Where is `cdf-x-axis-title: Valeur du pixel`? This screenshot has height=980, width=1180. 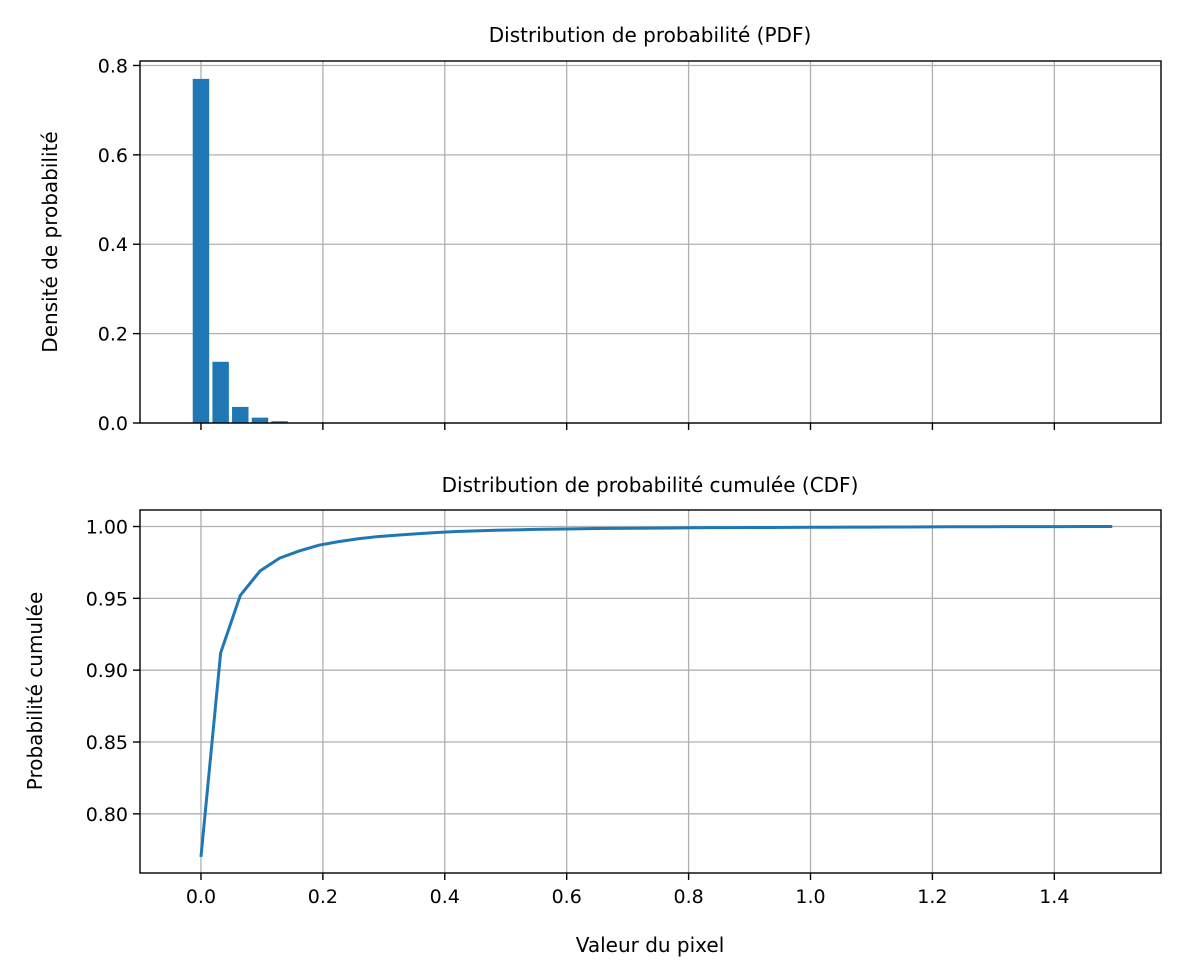 cdf-x-axis-title: Valeur du pixel is located at coordinates (650, 945).